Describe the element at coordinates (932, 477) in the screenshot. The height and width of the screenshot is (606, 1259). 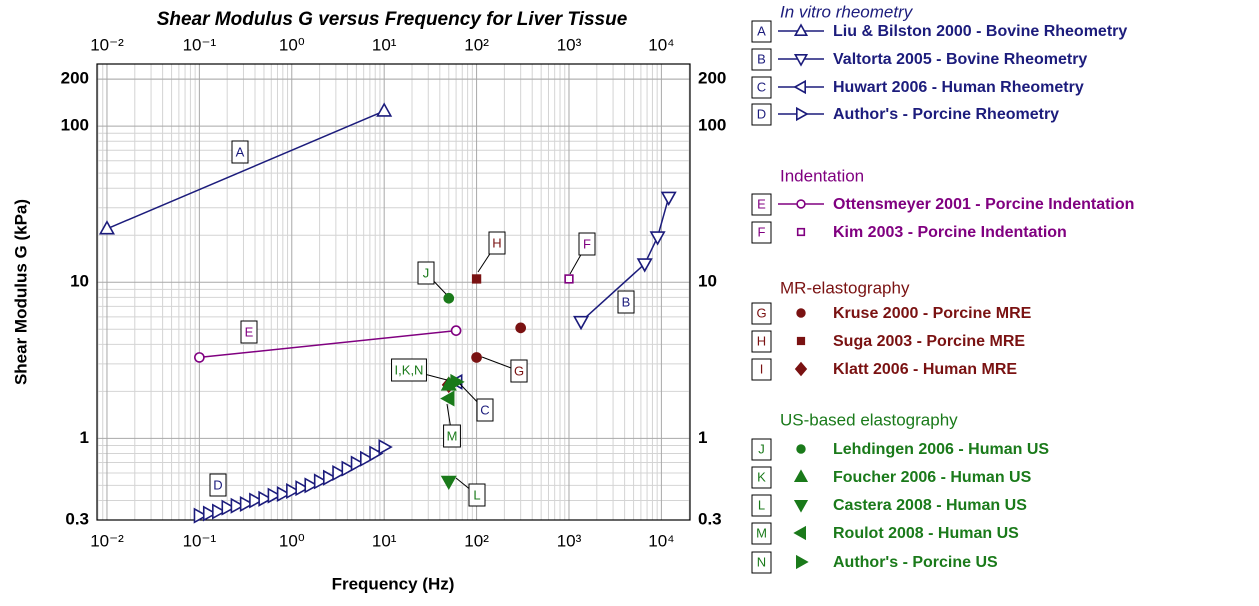
I see `legend-label: Foucher 2006 - Human US` at that location.